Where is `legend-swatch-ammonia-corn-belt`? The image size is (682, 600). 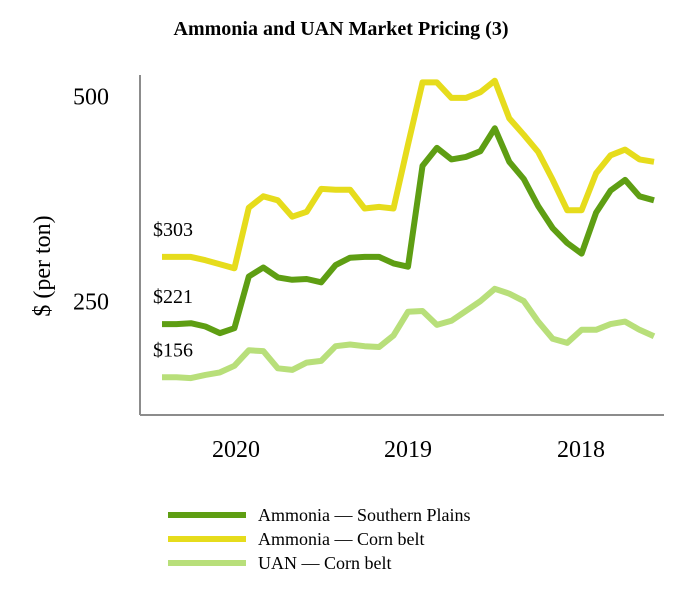 legend-swatch-ammonia-corn-belt is located at coordinates (207, 539).